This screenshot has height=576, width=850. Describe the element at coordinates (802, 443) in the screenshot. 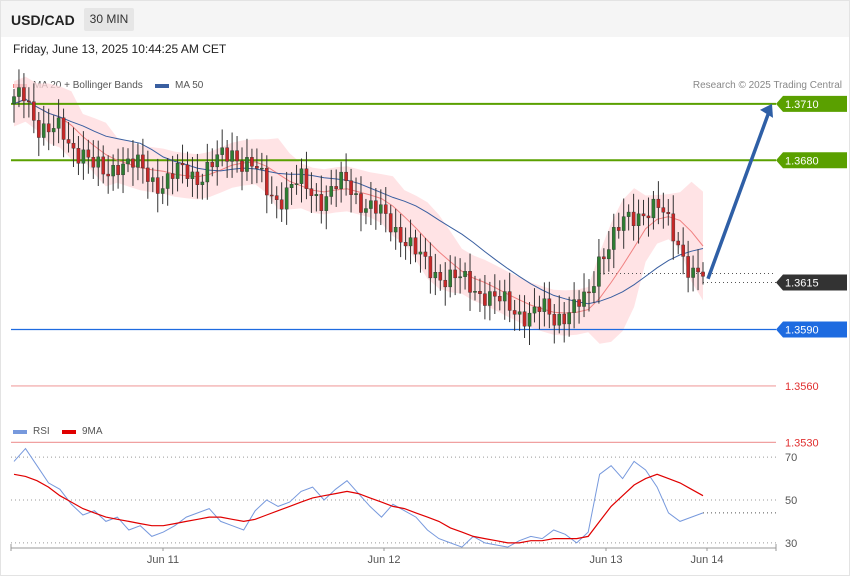

I see `level-label-1.3530: 1.3530` at that location.